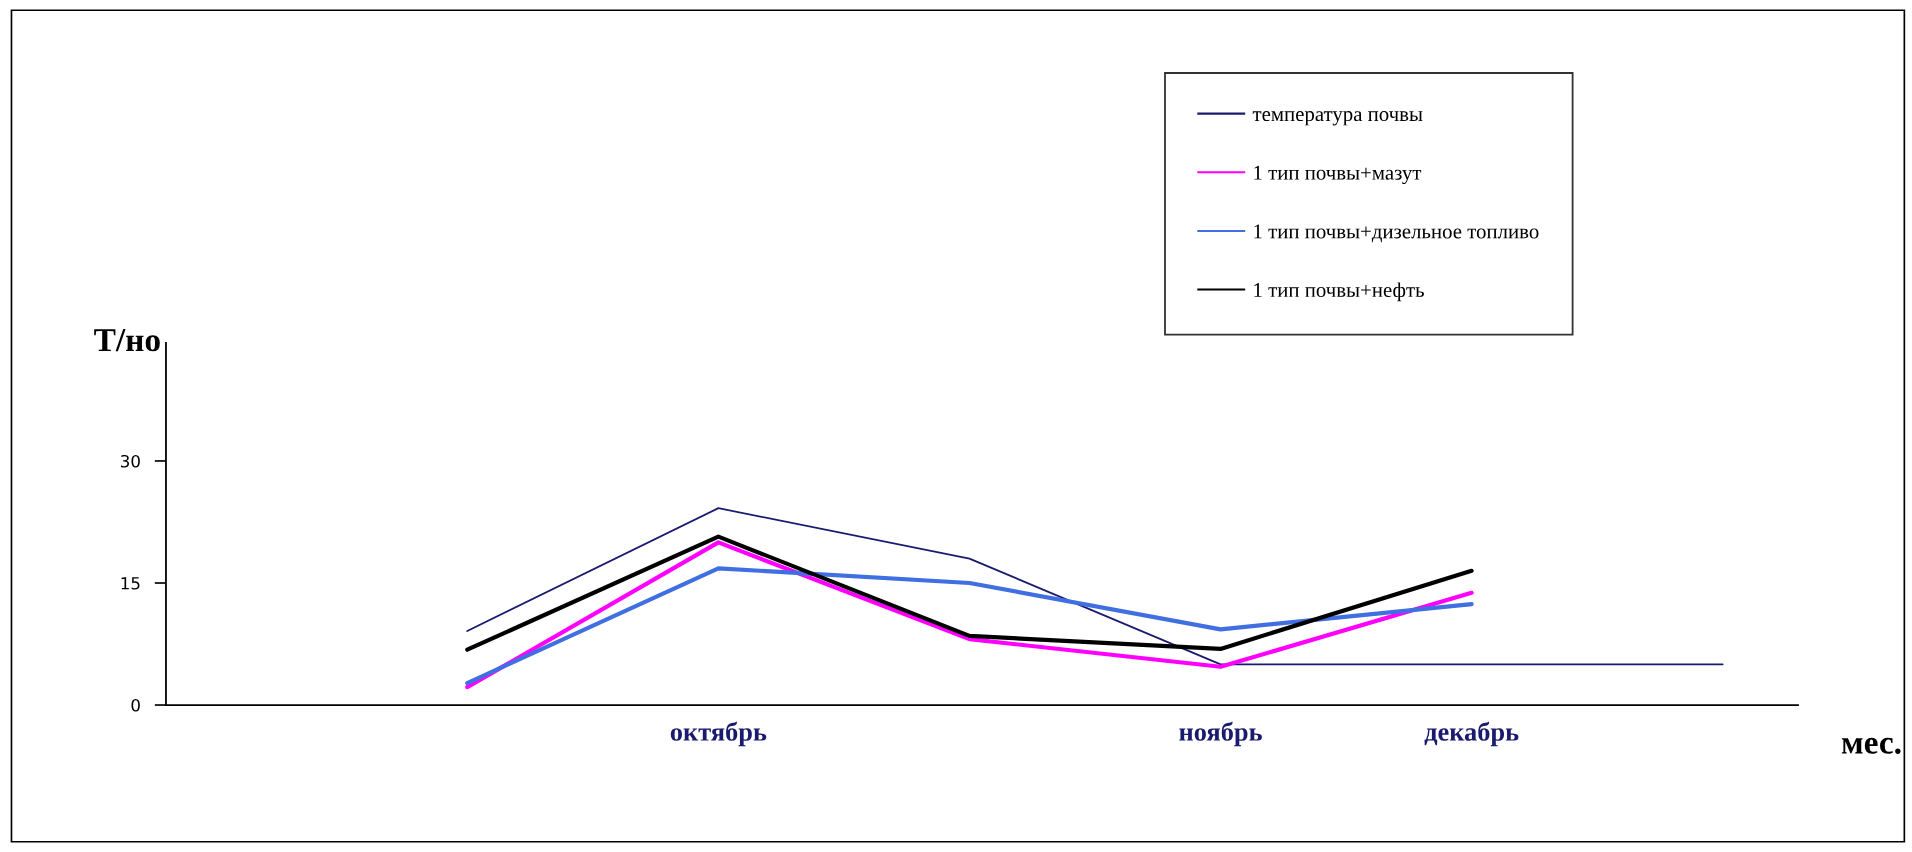 This screenshot has height=852, width=1912. I want to click on legend-label: температура почвы, so click(1337, 118).